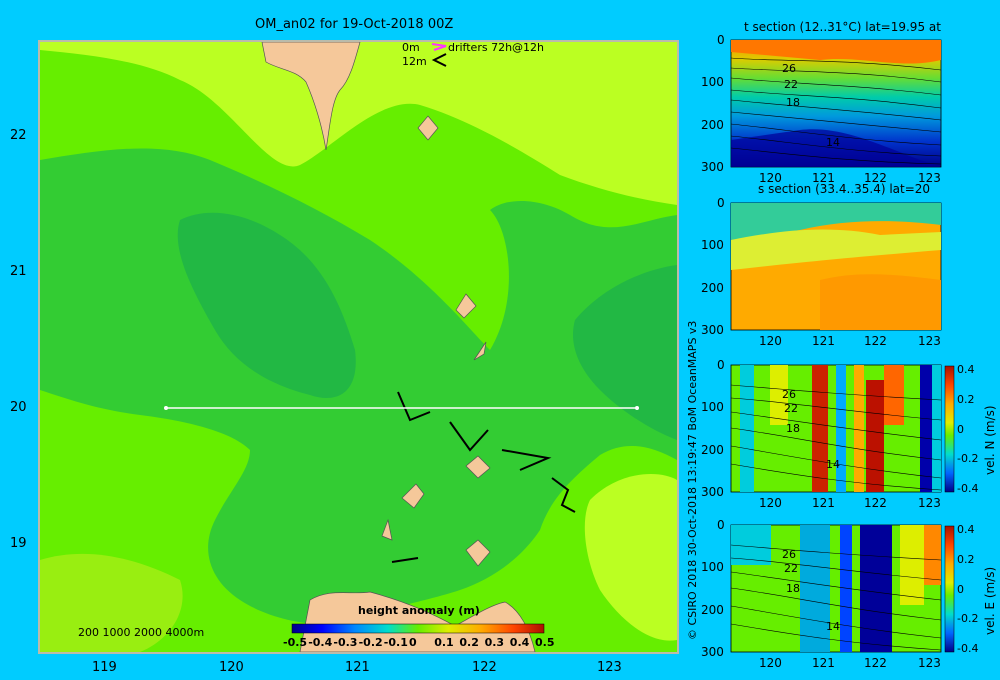 The width and height of the screenshot is (1000, 680). Describe the element at coordinates (413, 642) in the screenshot. I see `colorbar-tick-label: 0` at that location.